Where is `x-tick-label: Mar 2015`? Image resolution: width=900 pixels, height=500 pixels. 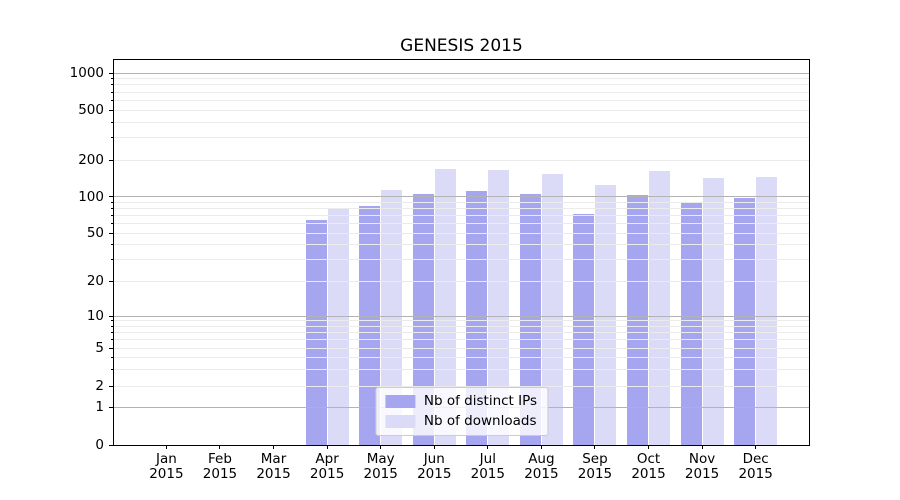 x-tick-label: Mar 2015 is located at coordinates (274, 467).